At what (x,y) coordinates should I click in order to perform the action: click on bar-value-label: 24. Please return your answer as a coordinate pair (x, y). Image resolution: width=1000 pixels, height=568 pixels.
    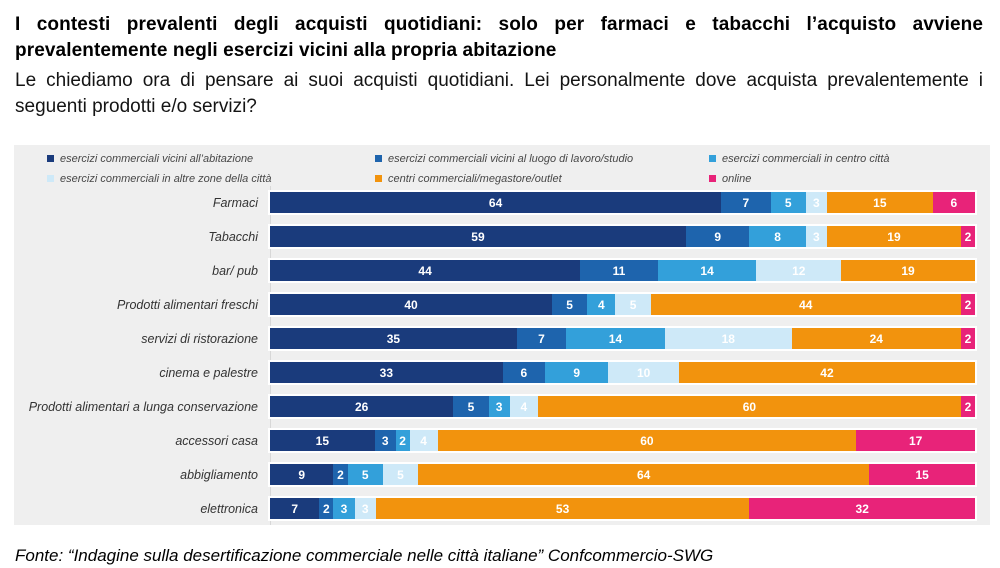
    Looking at the image, I should click on (876, 338).